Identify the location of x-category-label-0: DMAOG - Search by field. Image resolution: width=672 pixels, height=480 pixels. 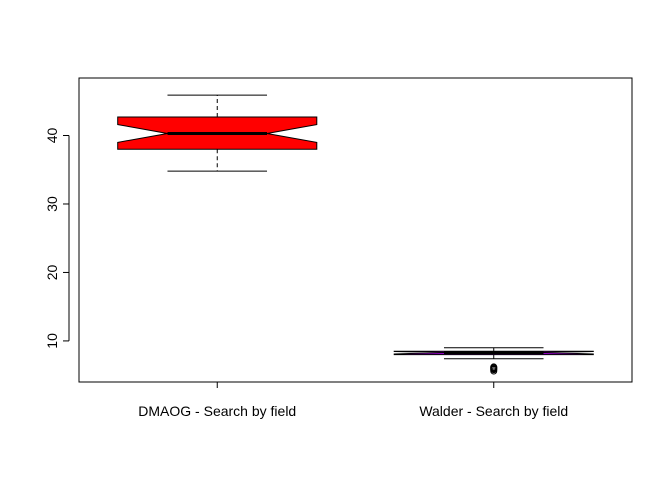
(217, 411).